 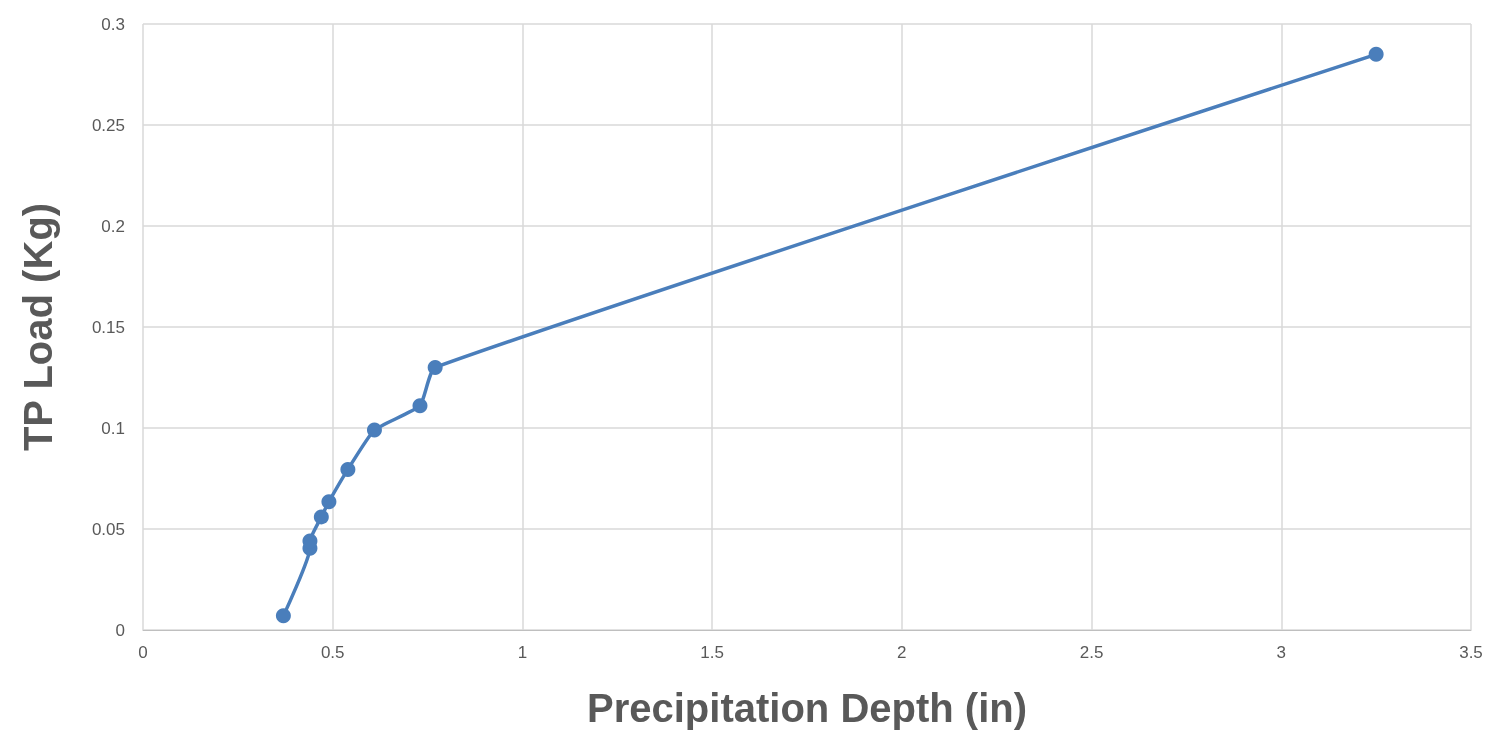 What do you see at coordinates (332, 652) in the screenshot?
I see `x-tick-label: 0.5` at bounding box center [332, 652].